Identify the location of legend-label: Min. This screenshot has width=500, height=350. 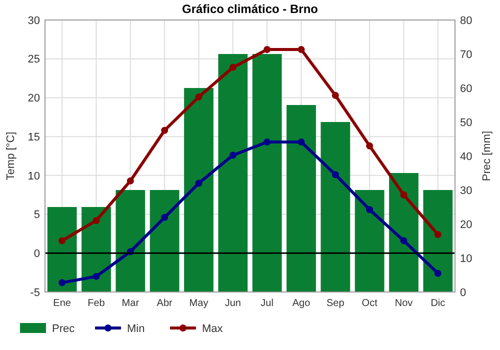
(136, 328).